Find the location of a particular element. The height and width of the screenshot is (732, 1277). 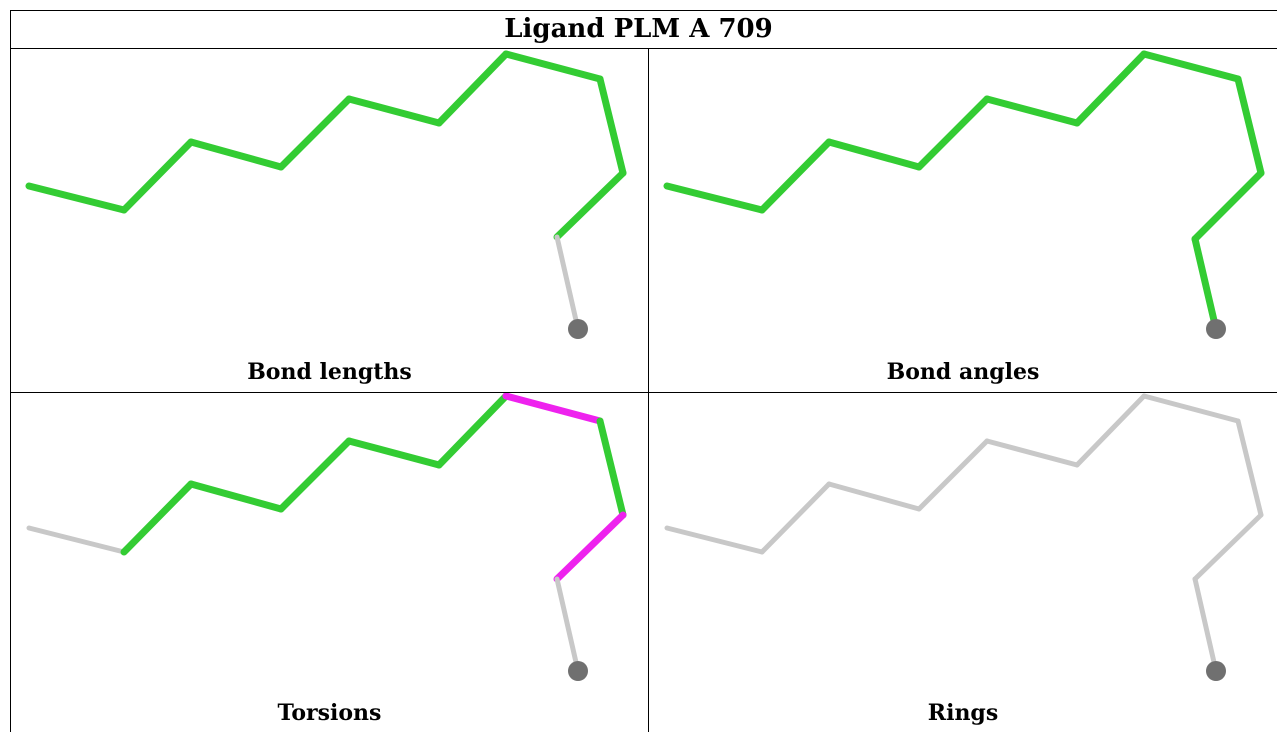

figure-title: Ligand PLM A 709 is located at coordinates (638, 29).